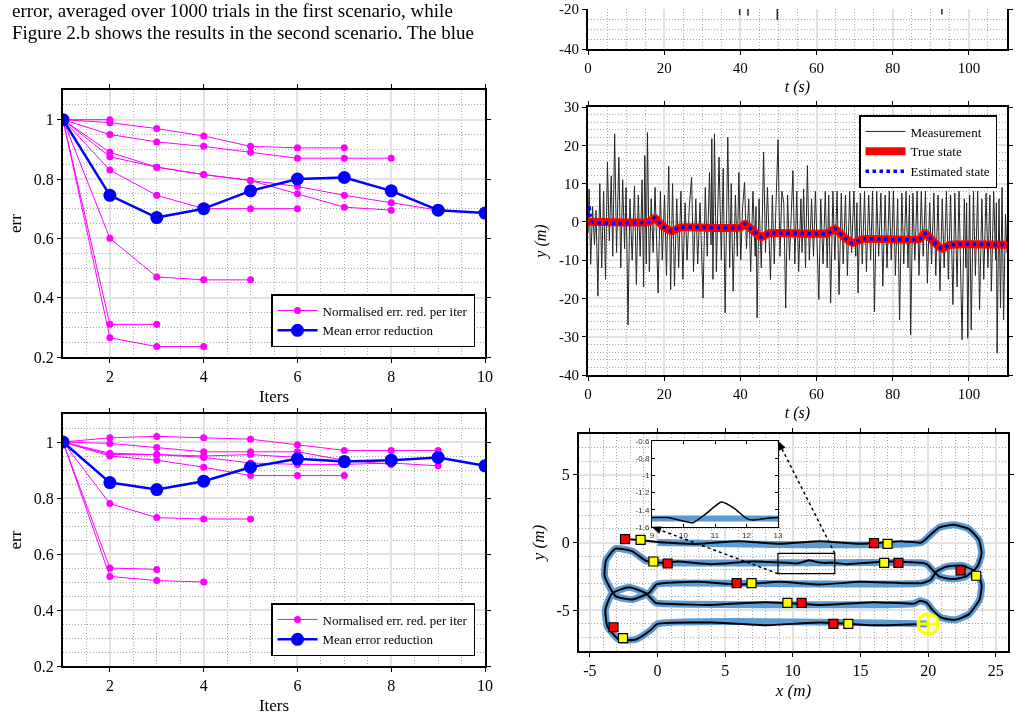  What do you see at coordinates (563, 610) in the screenshot?
I see `y-tick-label: -5` at bounding box center [563, 610].